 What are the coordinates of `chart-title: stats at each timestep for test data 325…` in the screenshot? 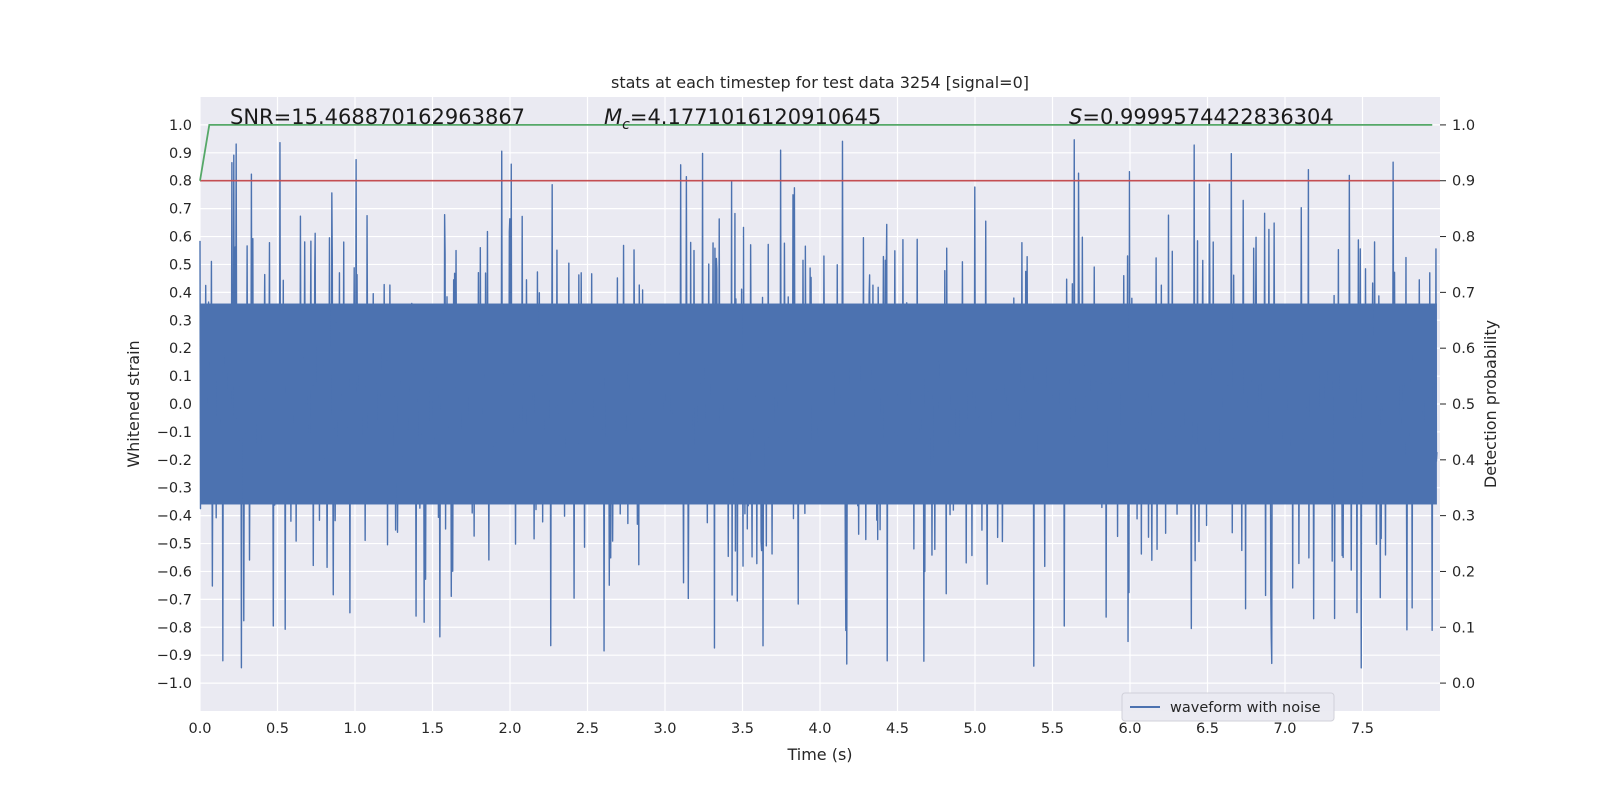 It's located at (820, 82).